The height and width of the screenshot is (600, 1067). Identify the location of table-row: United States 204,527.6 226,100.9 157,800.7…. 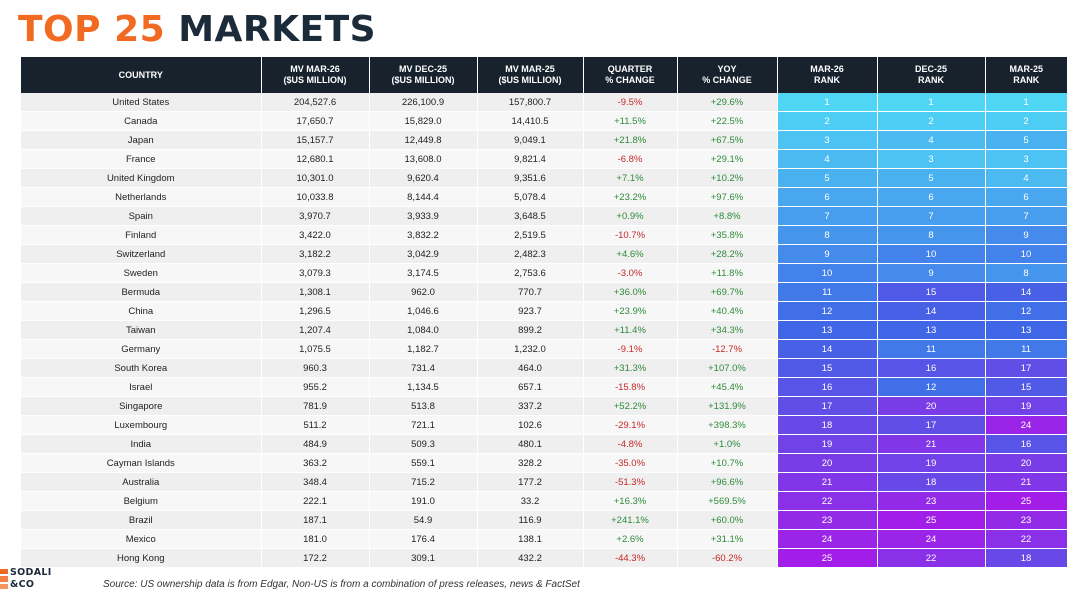
(544, 102).